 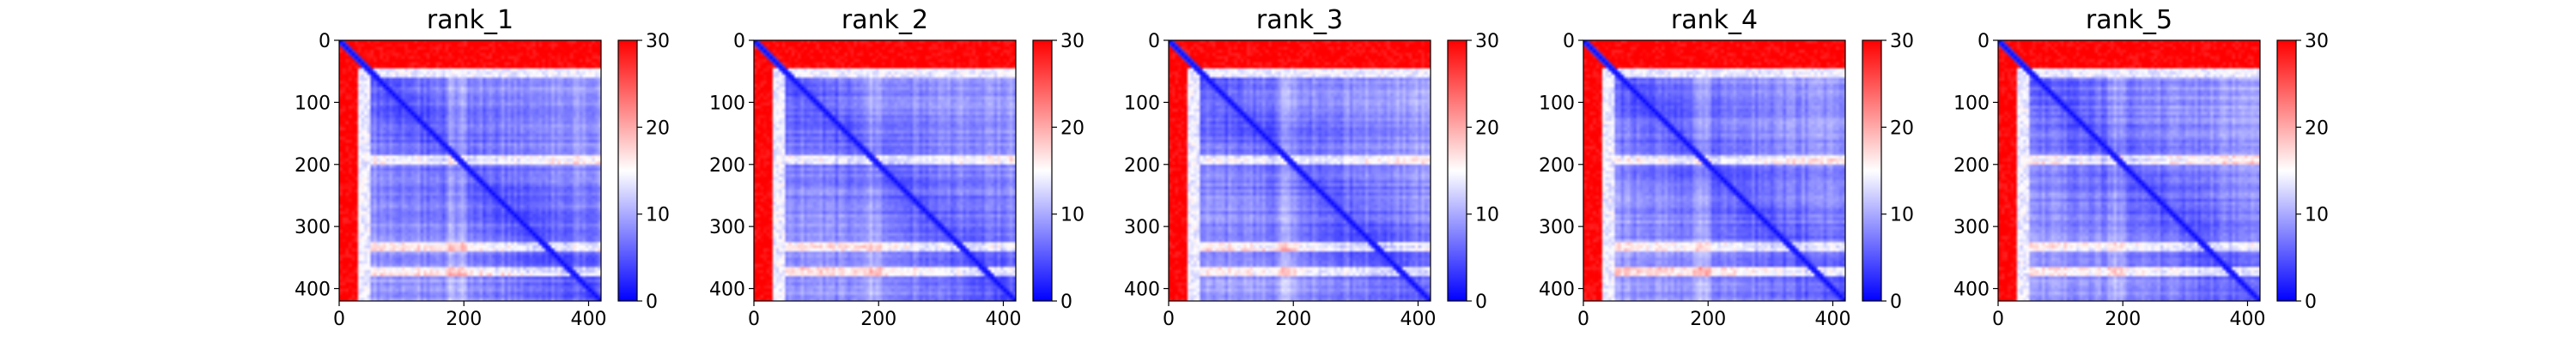 I want to click on chart-title: rank_5, so click(x=2129, y=20).